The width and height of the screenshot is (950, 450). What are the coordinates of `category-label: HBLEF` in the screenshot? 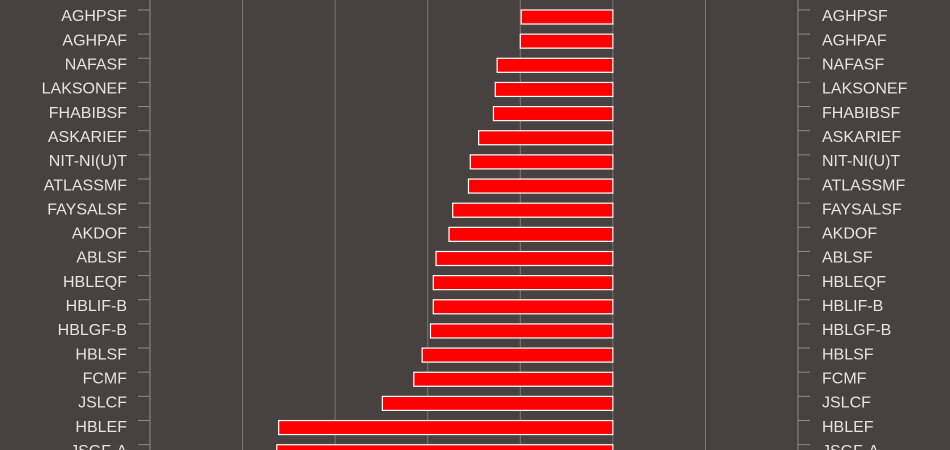 It's located at (101, 427).